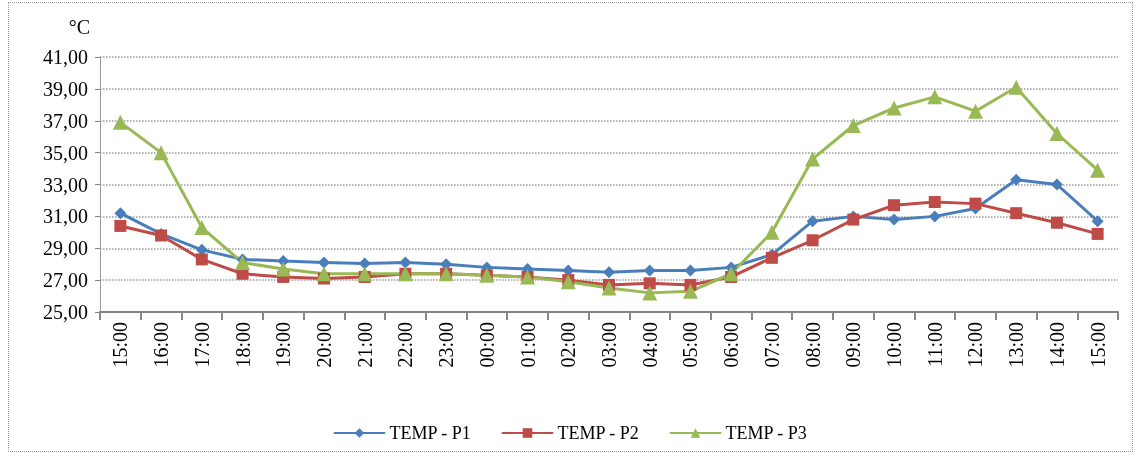 The width and height of the screenshot is (1139, 457). What do you see at coordinates (242, 345) in the screenshot?
I see `x-tick-label: 18:00` at bounding box center [242, 345].